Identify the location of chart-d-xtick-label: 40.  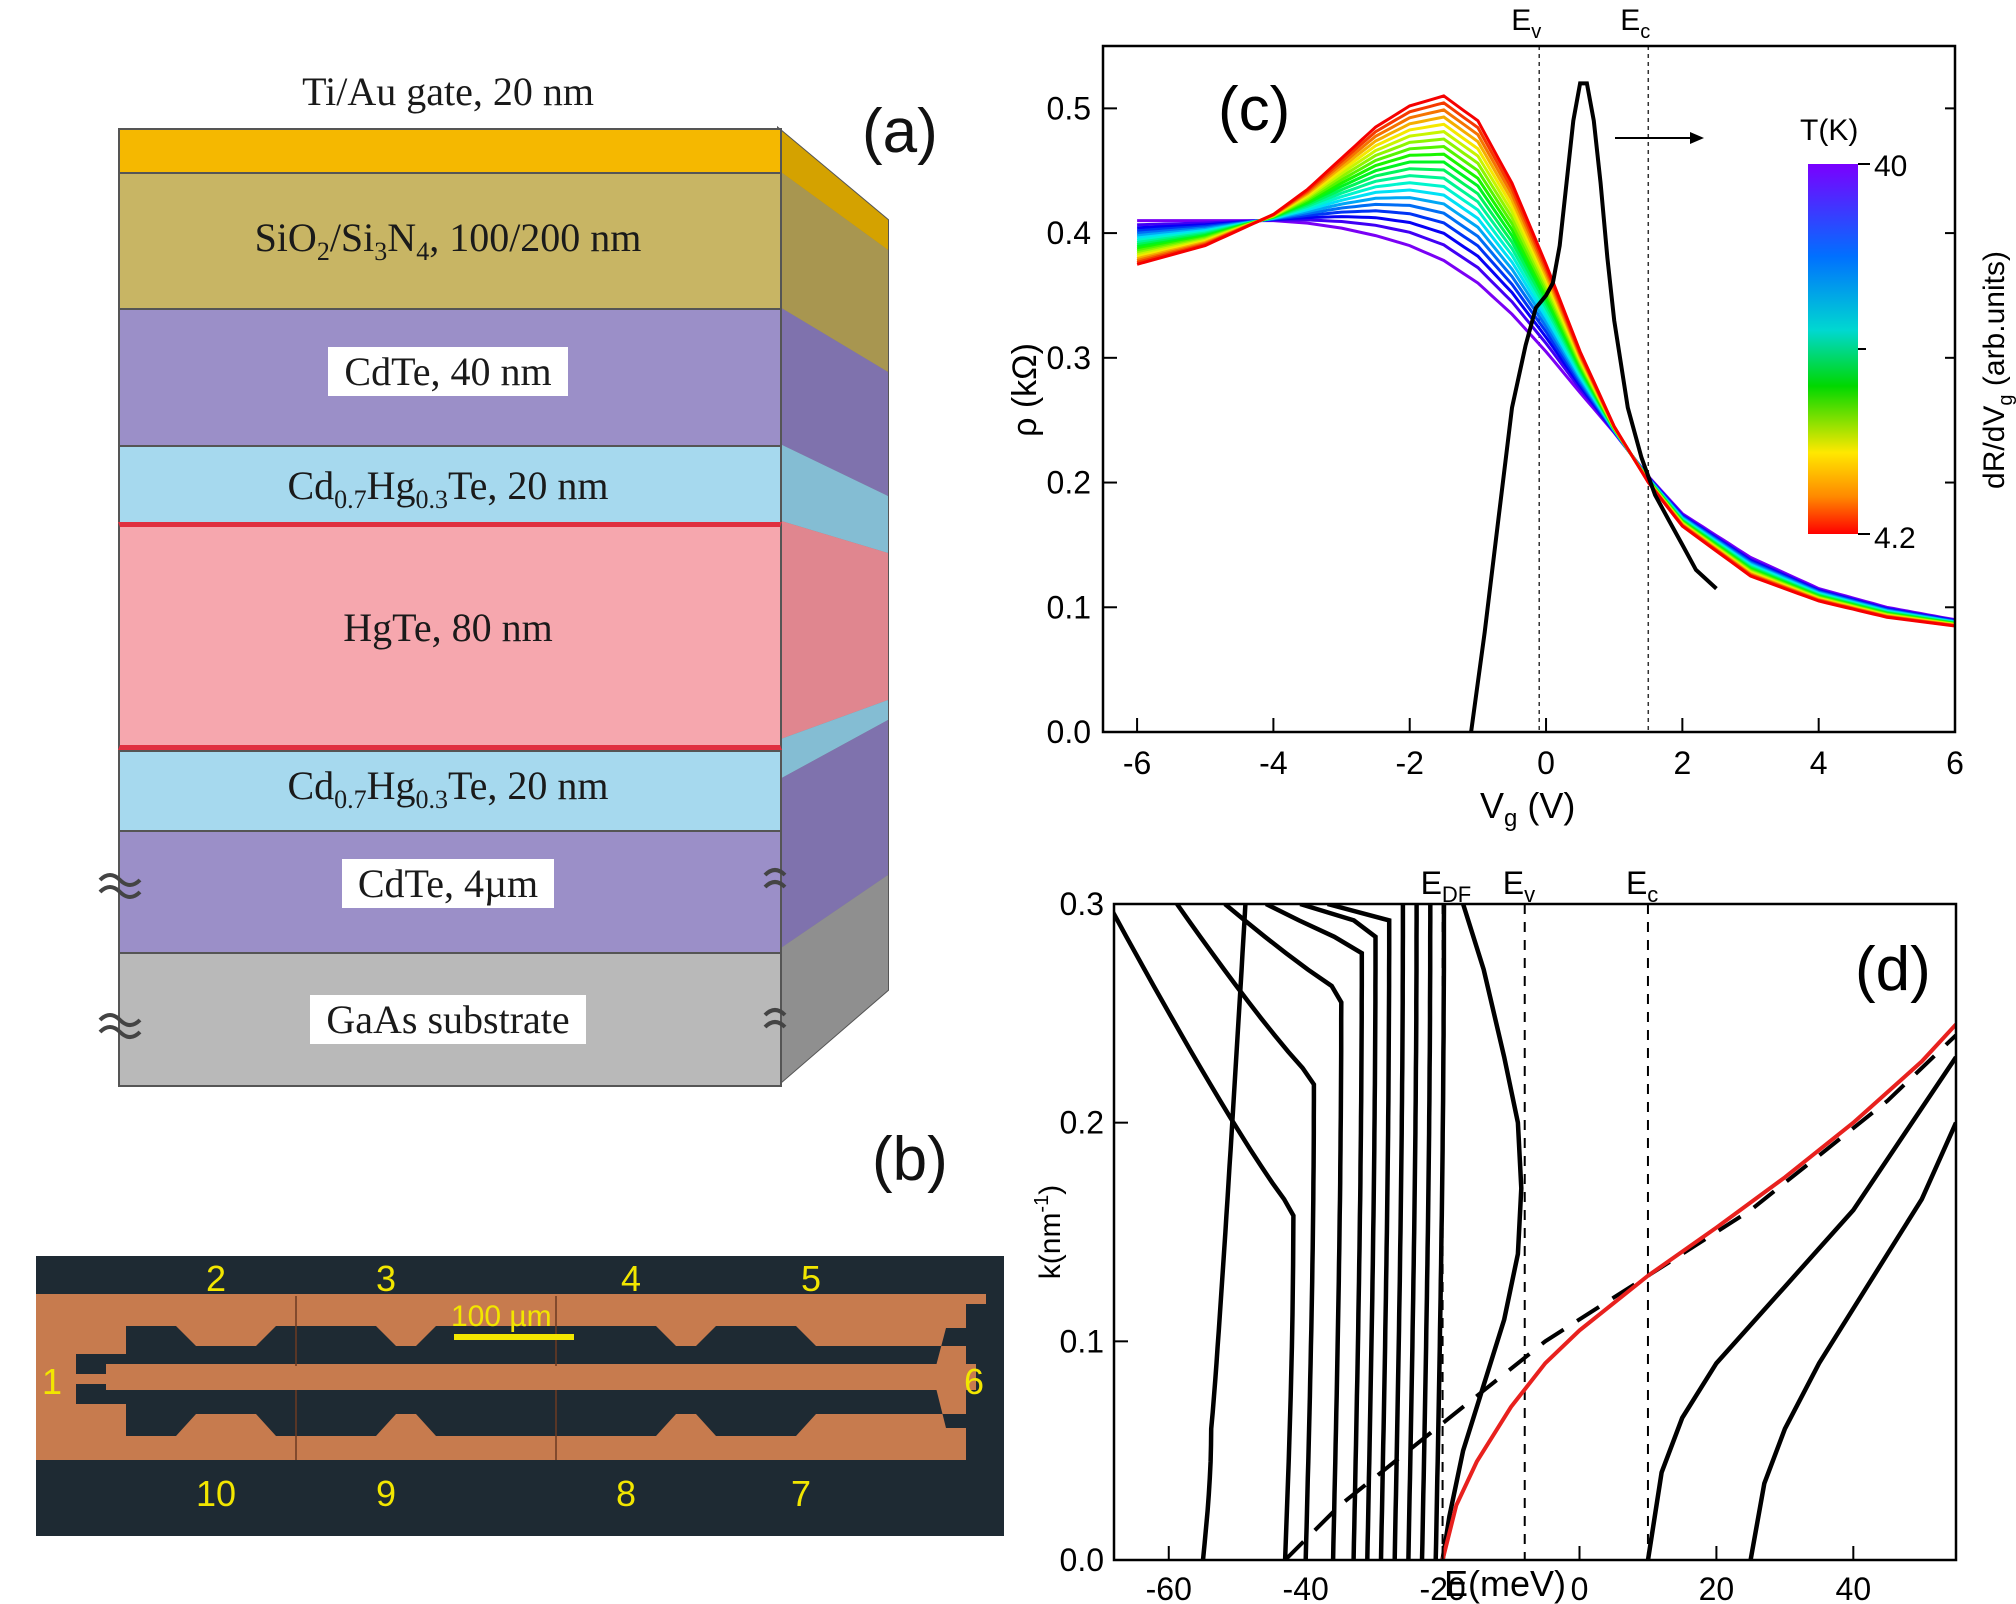
(1854, 1587).